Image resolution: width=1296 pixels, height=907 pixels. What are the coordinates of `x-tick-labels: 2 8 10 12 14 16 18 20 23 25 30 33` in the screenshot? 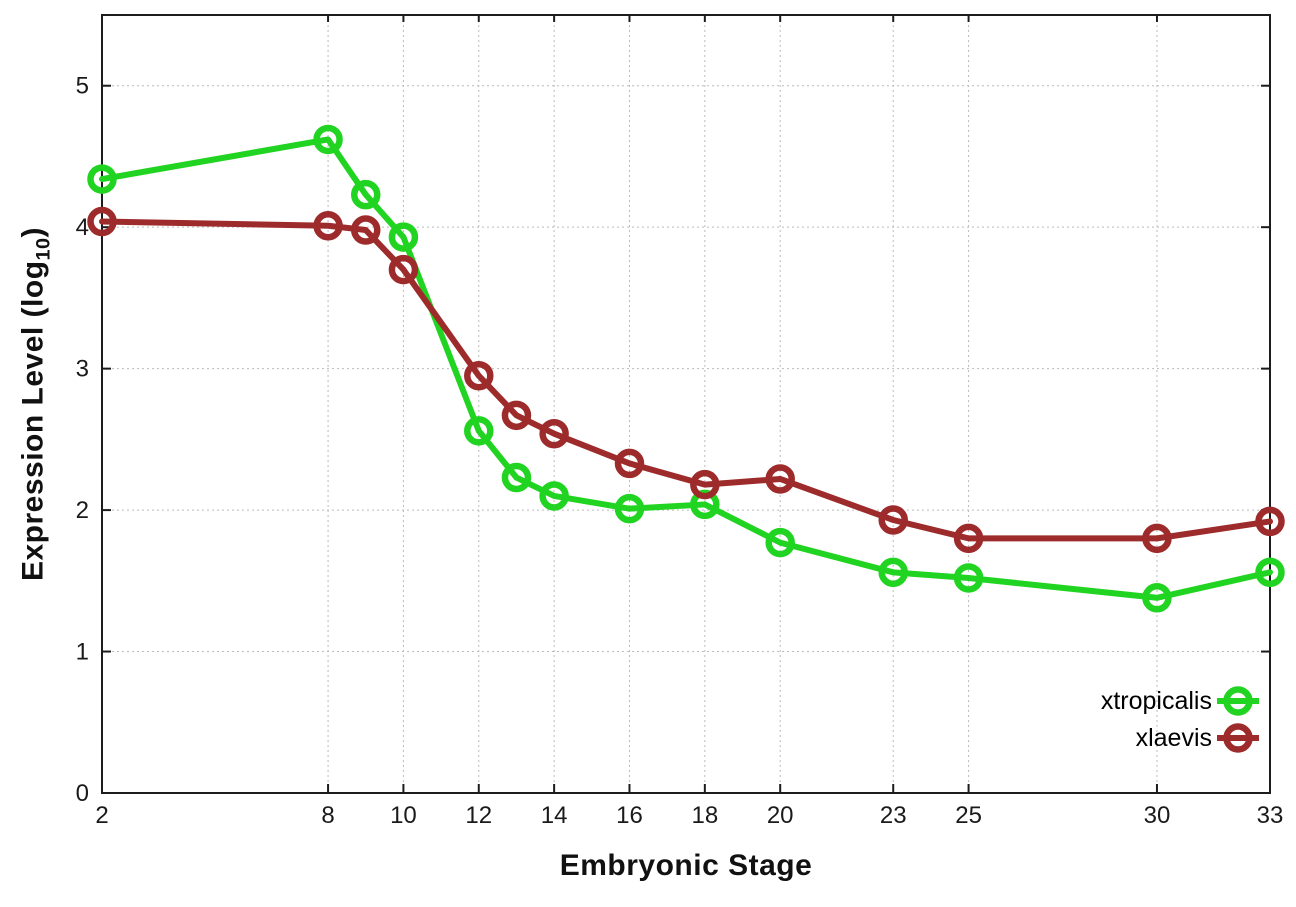 It's located at (689, 815).